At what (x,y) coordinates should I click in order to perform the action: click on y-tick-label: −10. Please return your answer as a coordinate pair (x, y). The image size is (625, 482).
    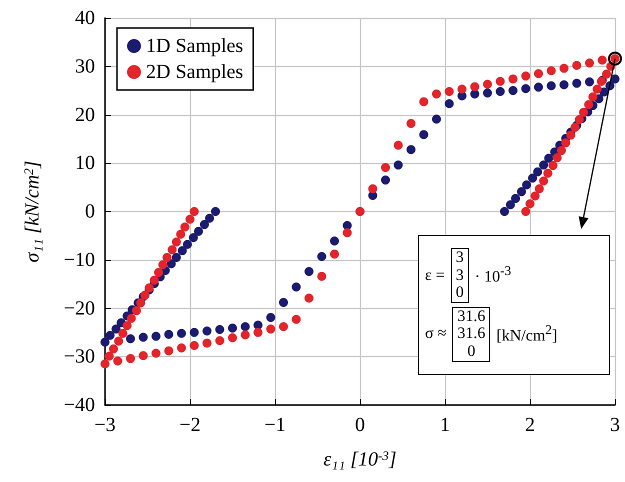
    Looking at the image, I should click on (79, 259).